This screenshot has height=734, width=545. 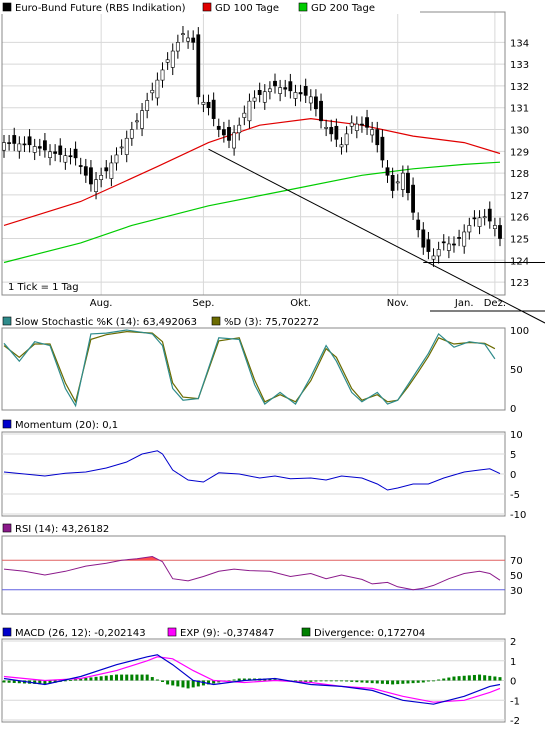 I want to click on stochastic-y-tick: 50, so click(x=516, y=370).